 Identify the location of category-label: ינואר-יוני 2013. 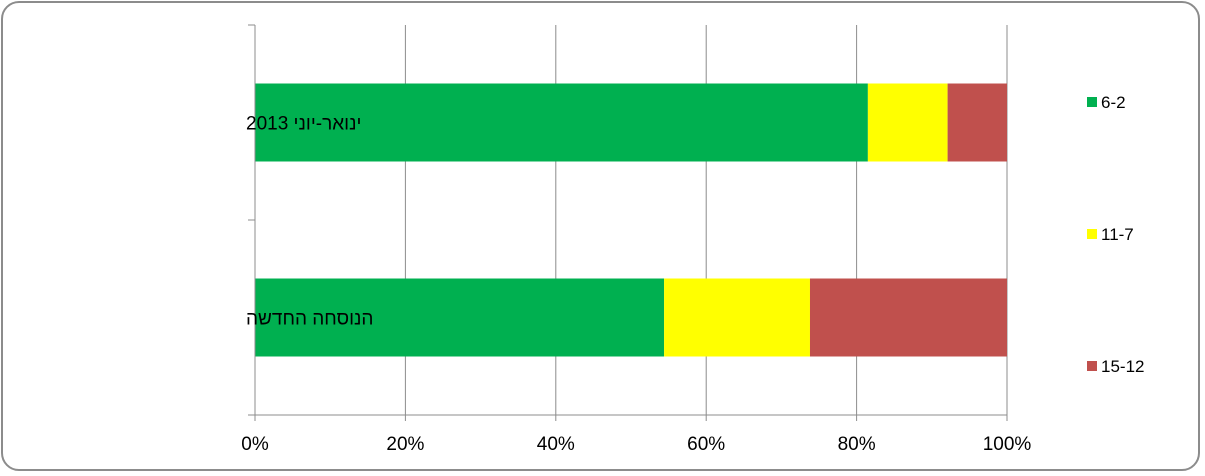
(303, 124).